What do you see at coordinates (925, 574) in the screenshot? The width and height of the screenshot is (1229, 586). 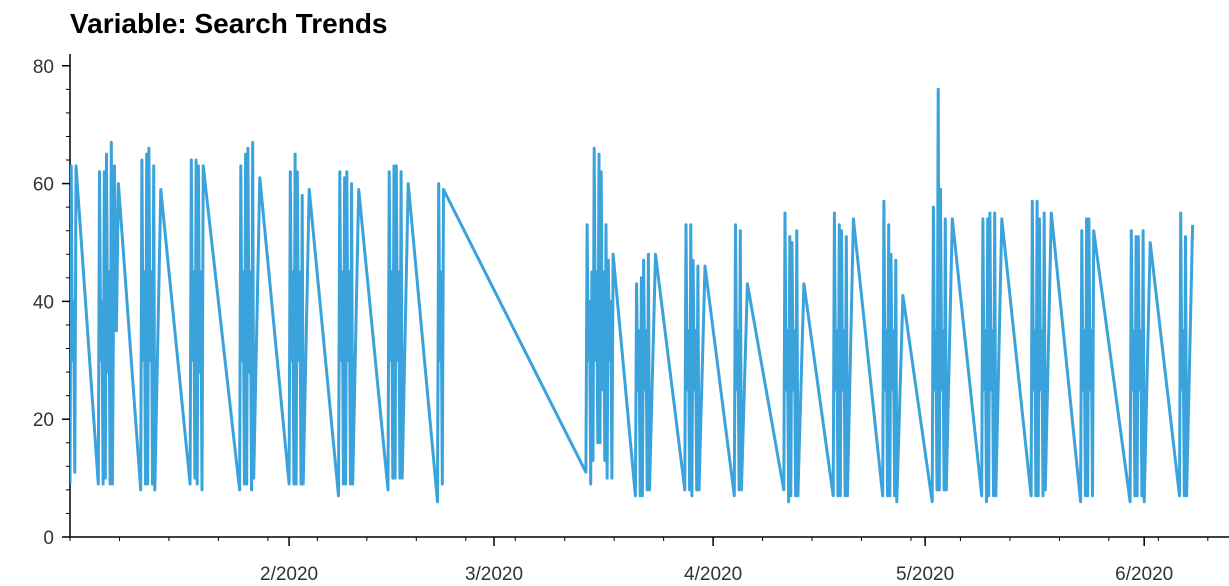 I see `x-tick-label: 5/2020` at bounding box center [925, 574].